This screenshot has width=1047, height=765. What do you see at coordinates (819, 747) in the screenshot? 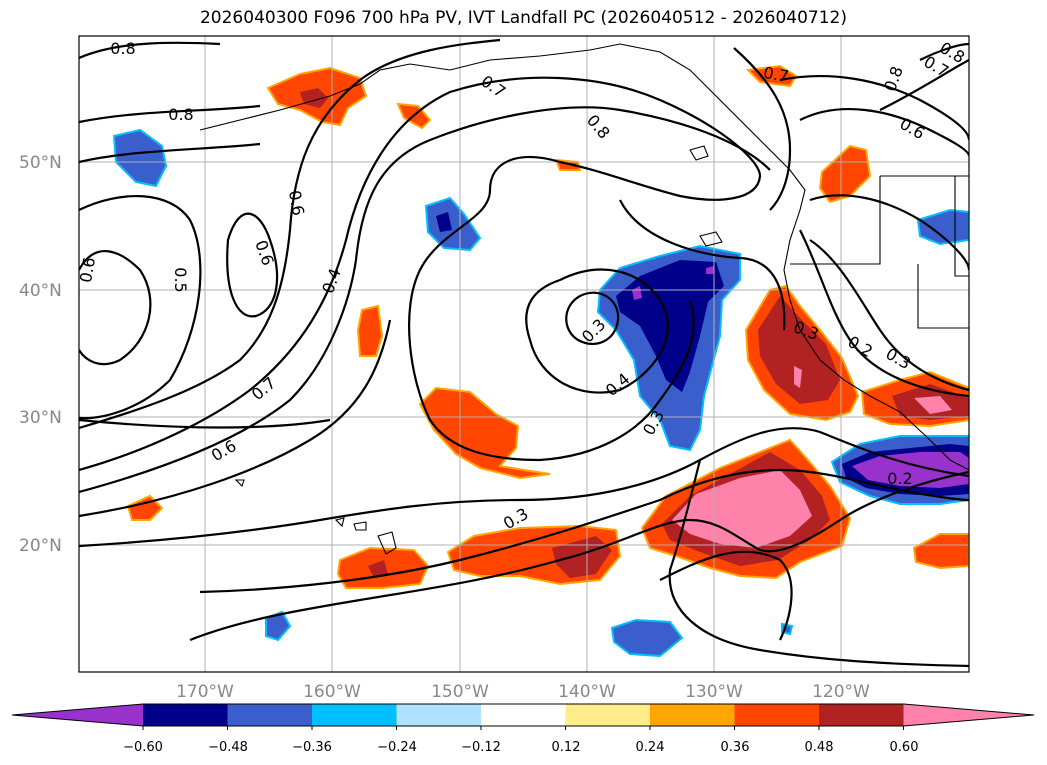
I see `colorbar-tick-label: 0.48` at bounding box center [819, 747].